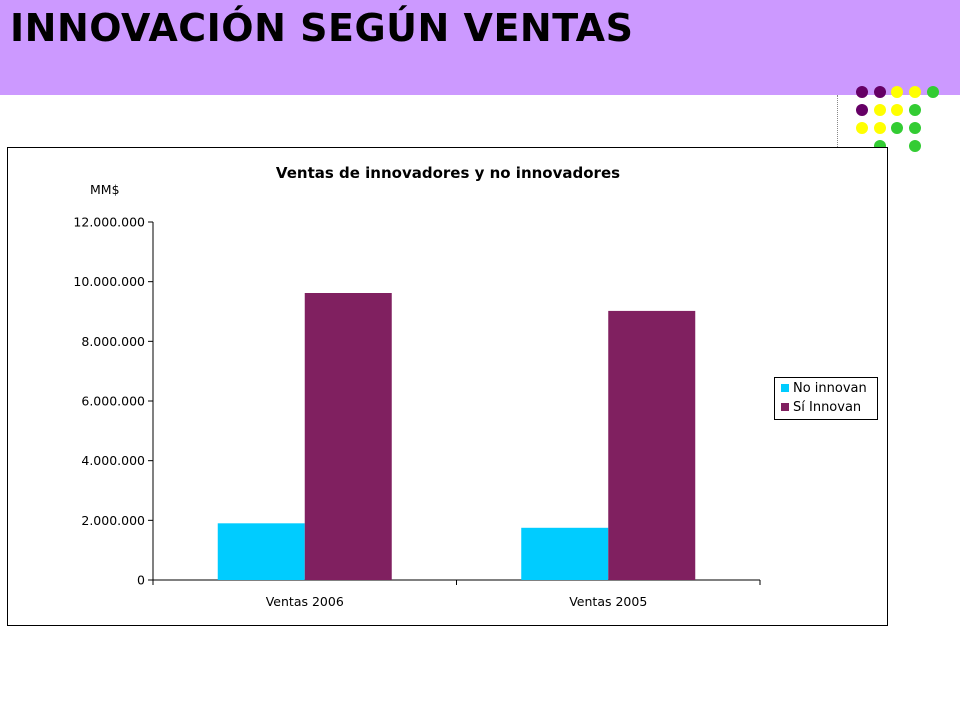 Image resolution: width=960 pixels, height=720 pixels. I want to click on x-category-label: Ventas 2005, so click(608, 601).